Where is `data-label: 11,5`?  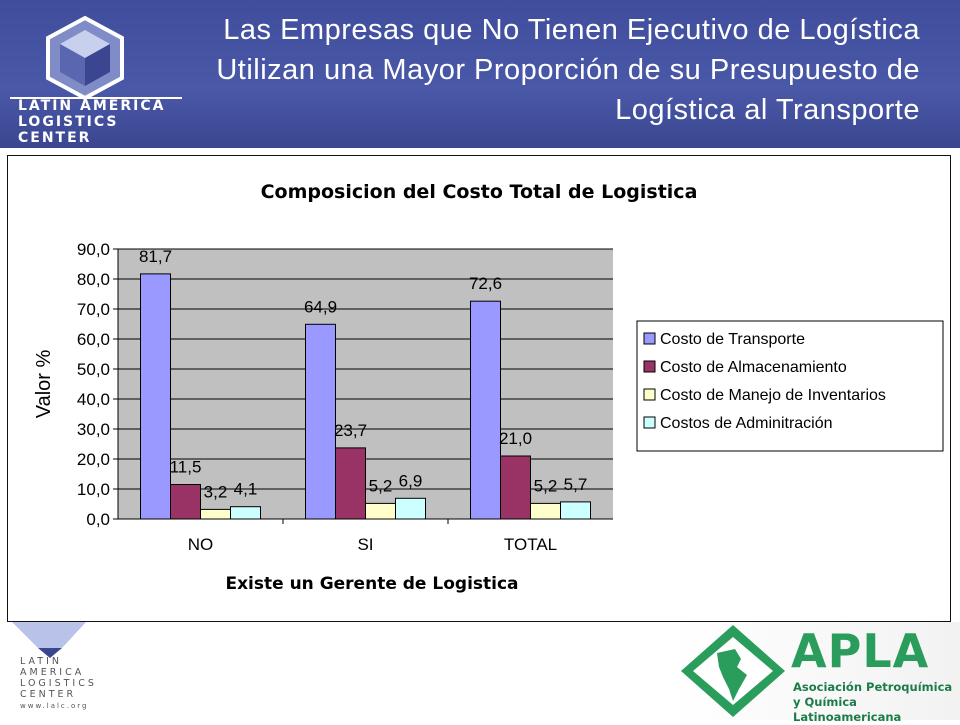 data-label: 11,5 is located at coordinates (186, 467).